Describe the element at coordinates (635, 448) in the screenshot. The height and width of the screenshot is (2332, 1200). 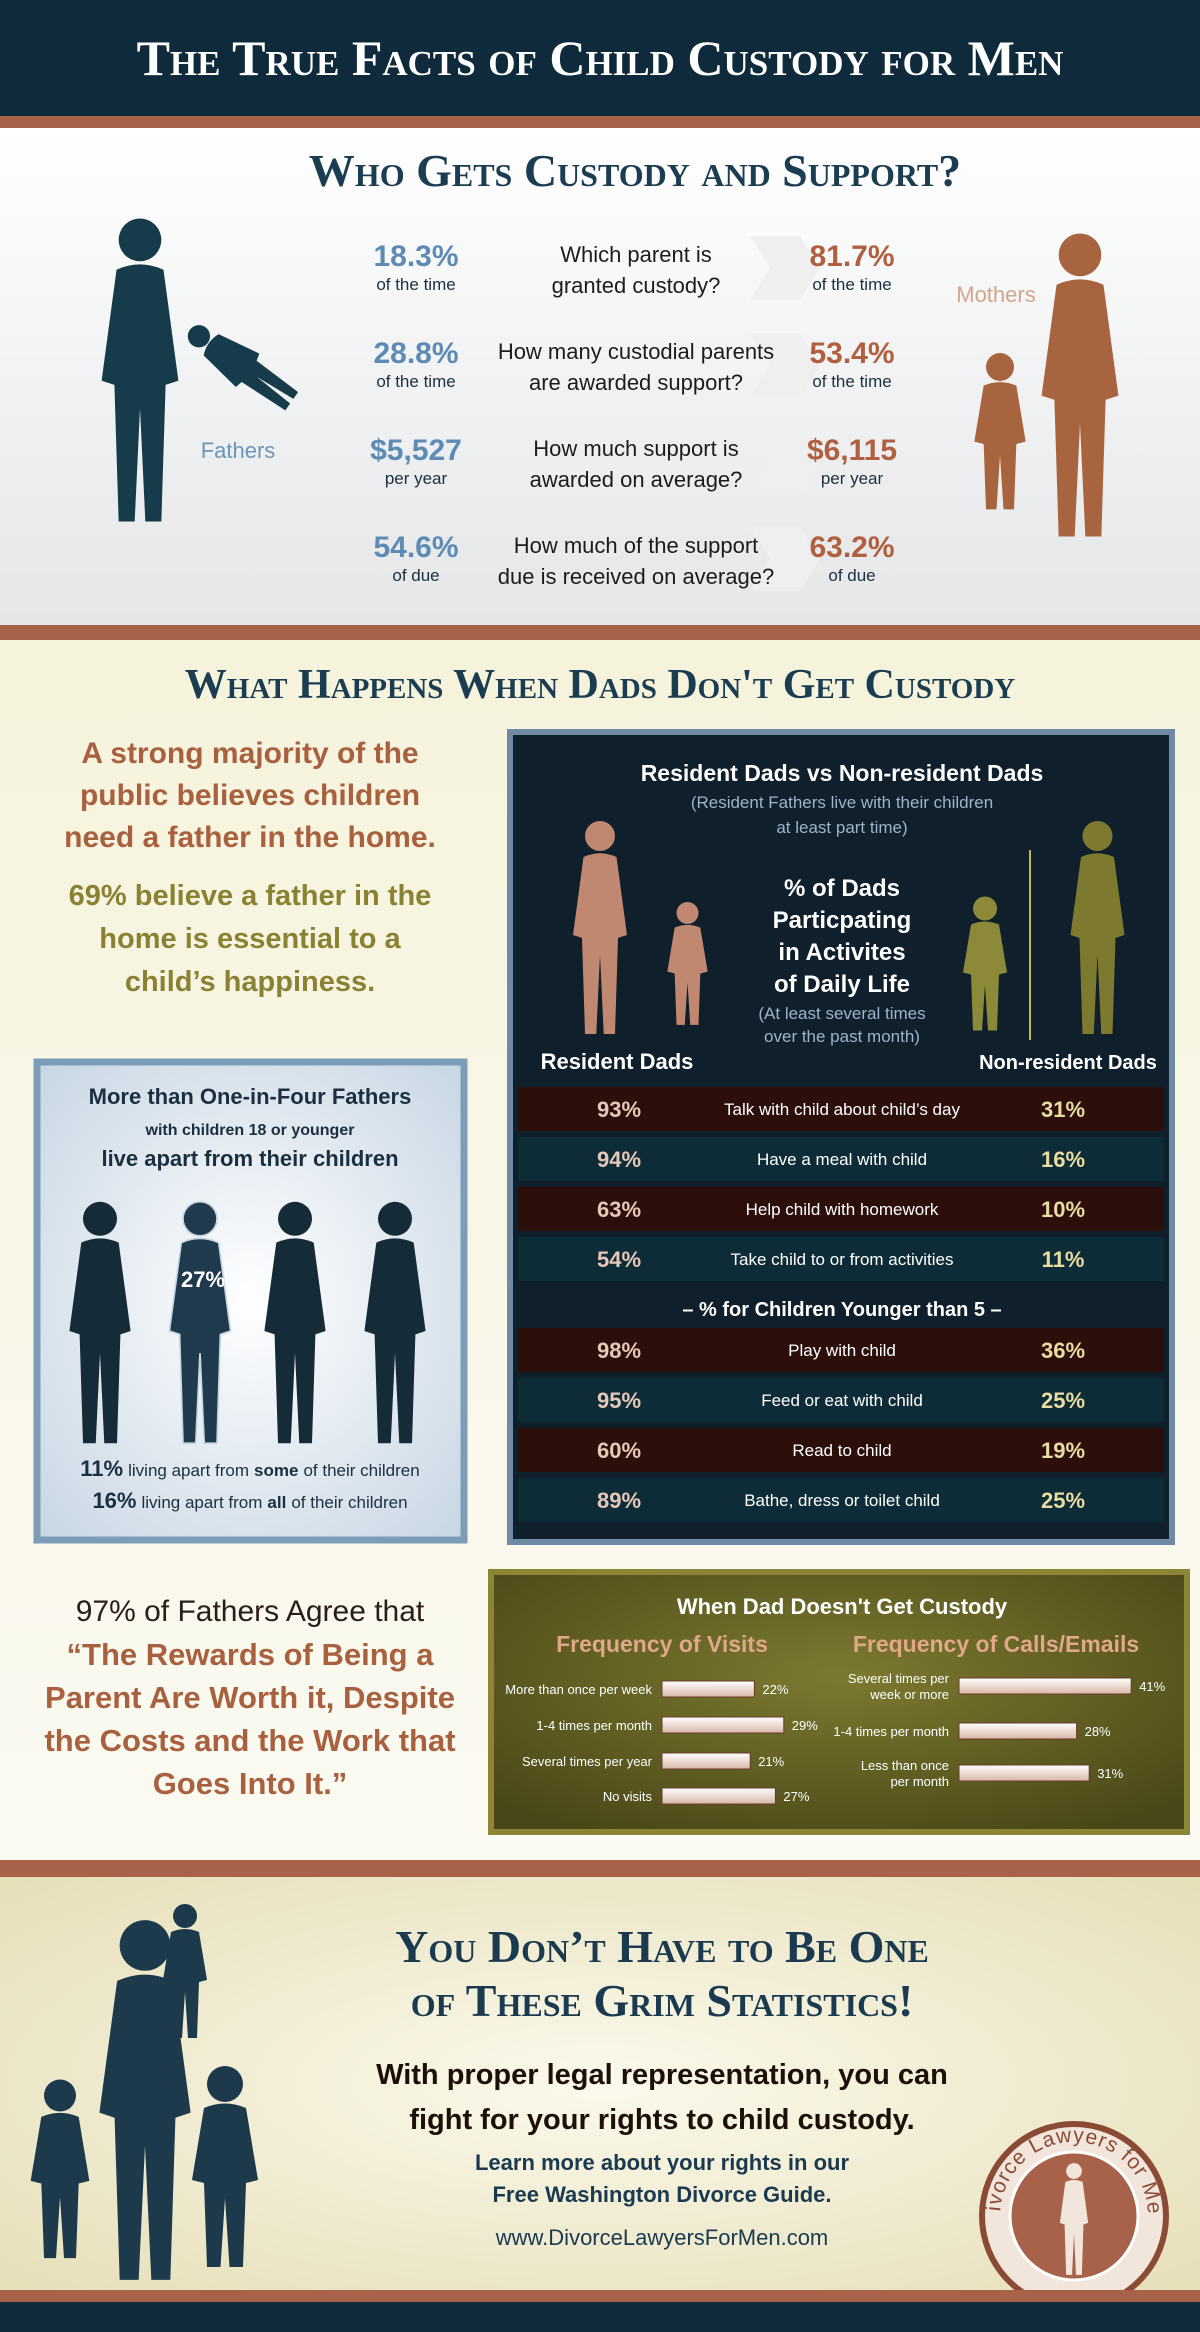
I see `question: How much support is` at that location.